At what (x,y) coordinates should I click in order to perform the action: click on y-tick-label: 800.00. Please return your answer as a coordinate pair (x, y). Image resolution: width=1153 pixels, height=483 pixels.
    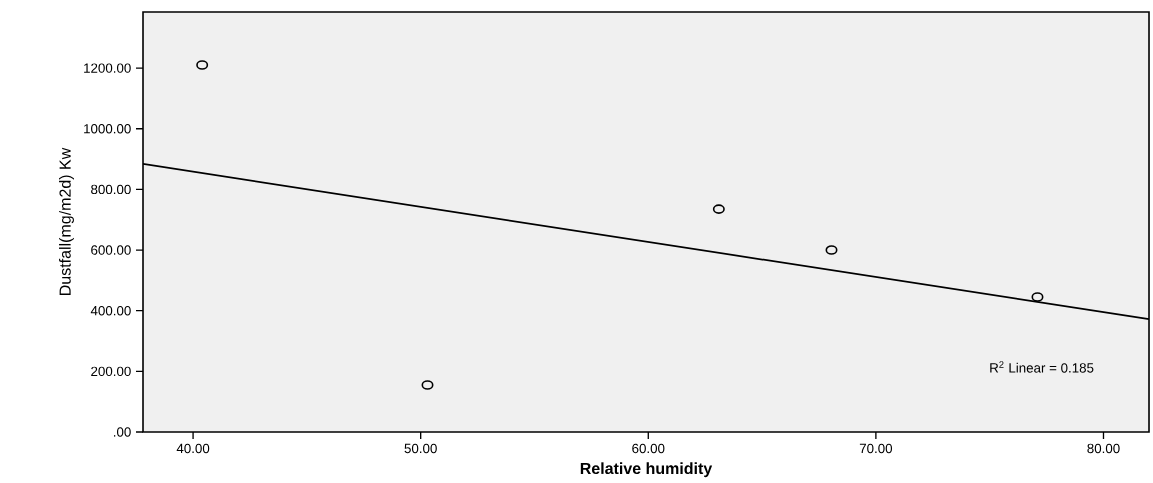
    Looking at the image, I should click on (111, 189).